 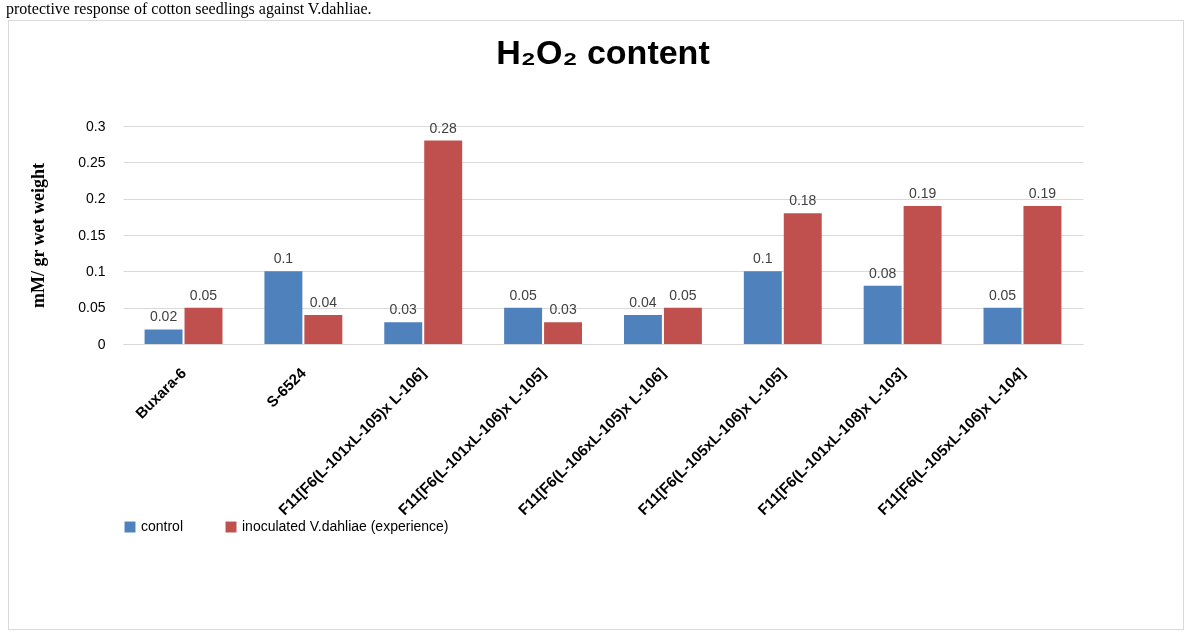 I want to click on y-tick-label: 0.25, so click(x=92, y=161).